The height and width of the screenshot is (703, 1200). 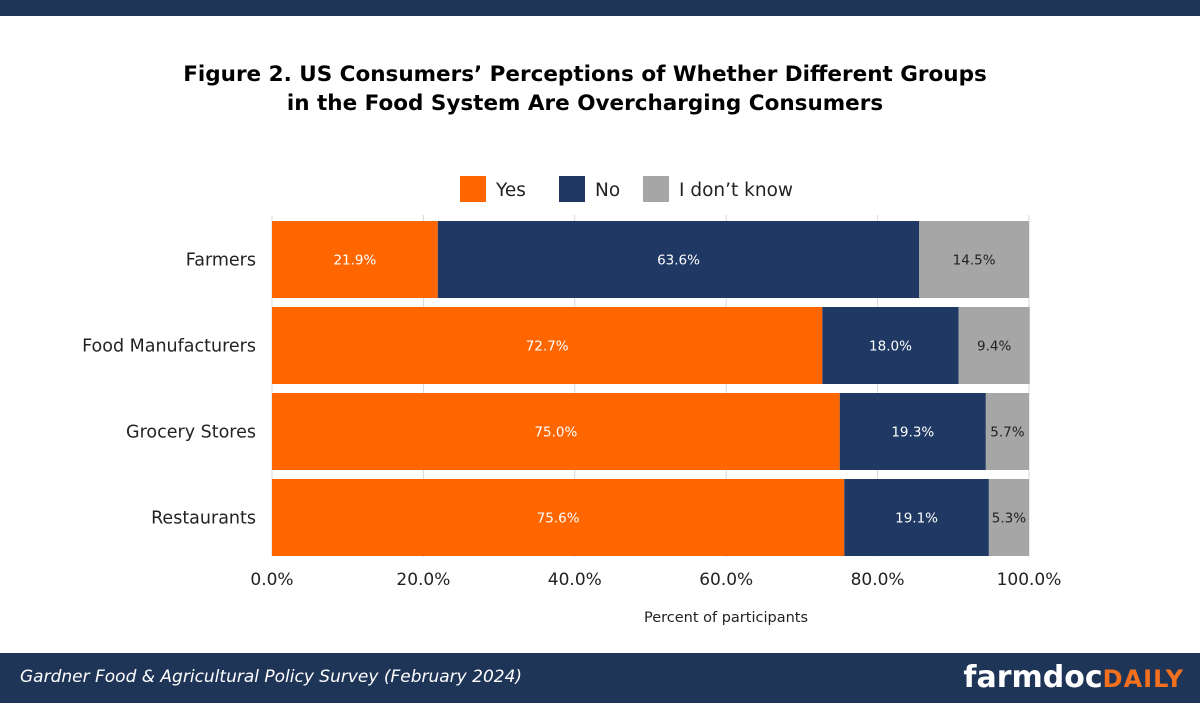 I want to click on x-tick-label: 60.0%, so click(x=726, y=580).